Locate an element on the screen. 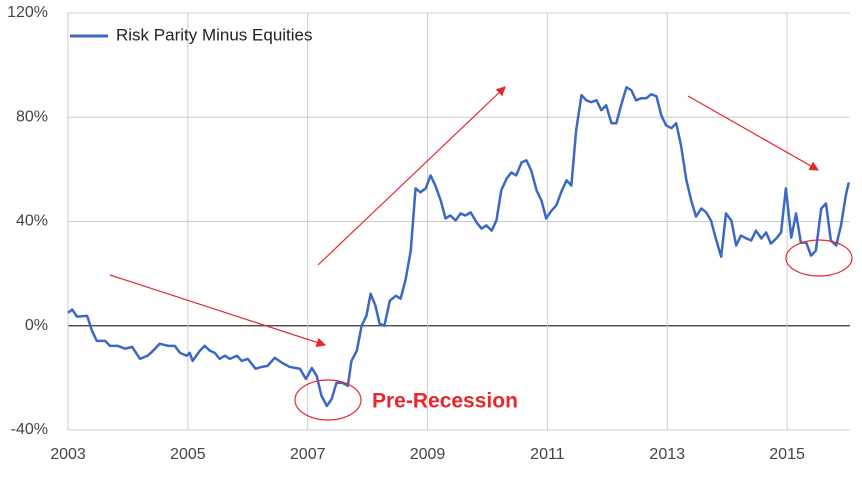 This screenshot has width=862, height=478. y-tick-label: -40% is located at coordinates (29, 429).